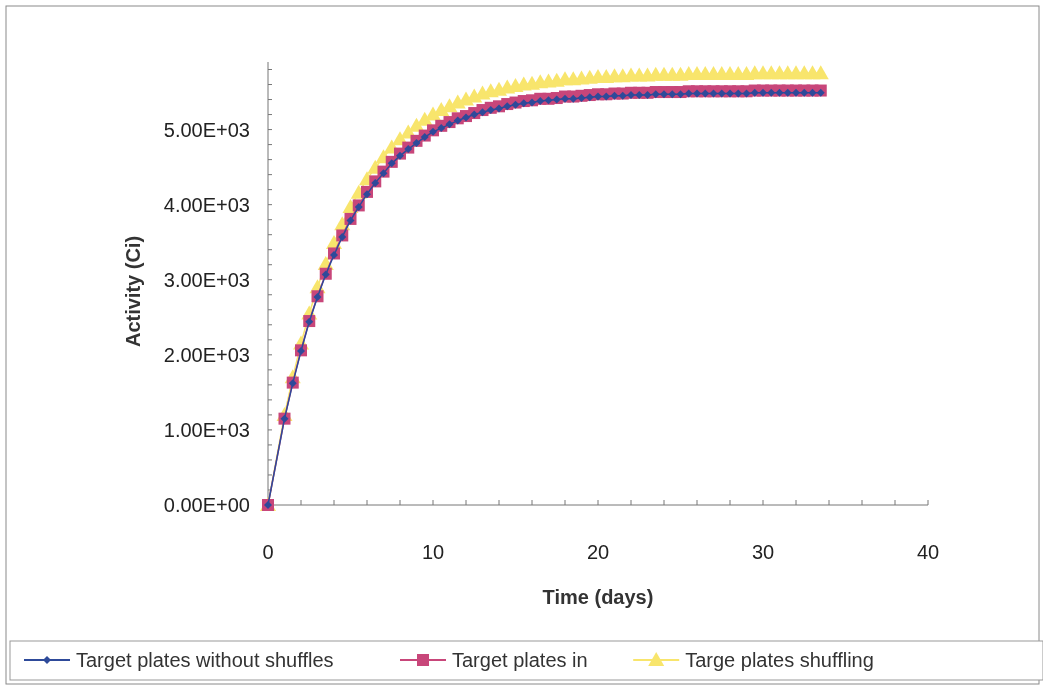 The width and height of the screenshot is (1043, 686). Describe the element at coordinates (206, 129) in the screenshot. I see `y-tick-label: 5.00E+03` at that location.